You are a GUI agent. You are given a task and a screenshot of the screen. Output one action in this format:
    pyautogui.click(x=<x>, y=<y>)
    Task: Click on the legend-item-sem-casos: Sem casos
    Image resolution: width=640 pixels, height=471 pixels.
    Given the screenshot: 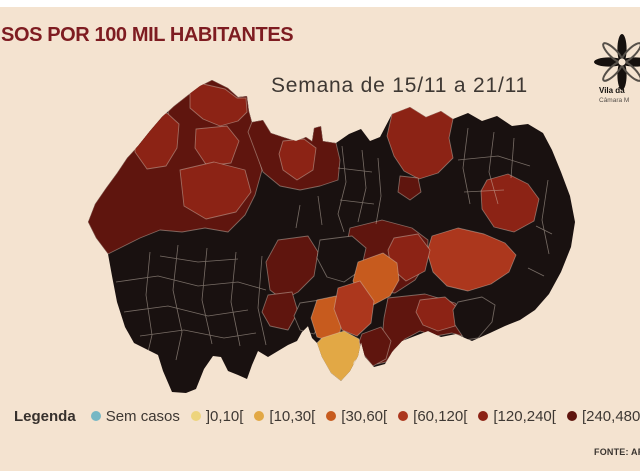 What is the action you would take?
    pyautogui.click(x=135, y=416)
    